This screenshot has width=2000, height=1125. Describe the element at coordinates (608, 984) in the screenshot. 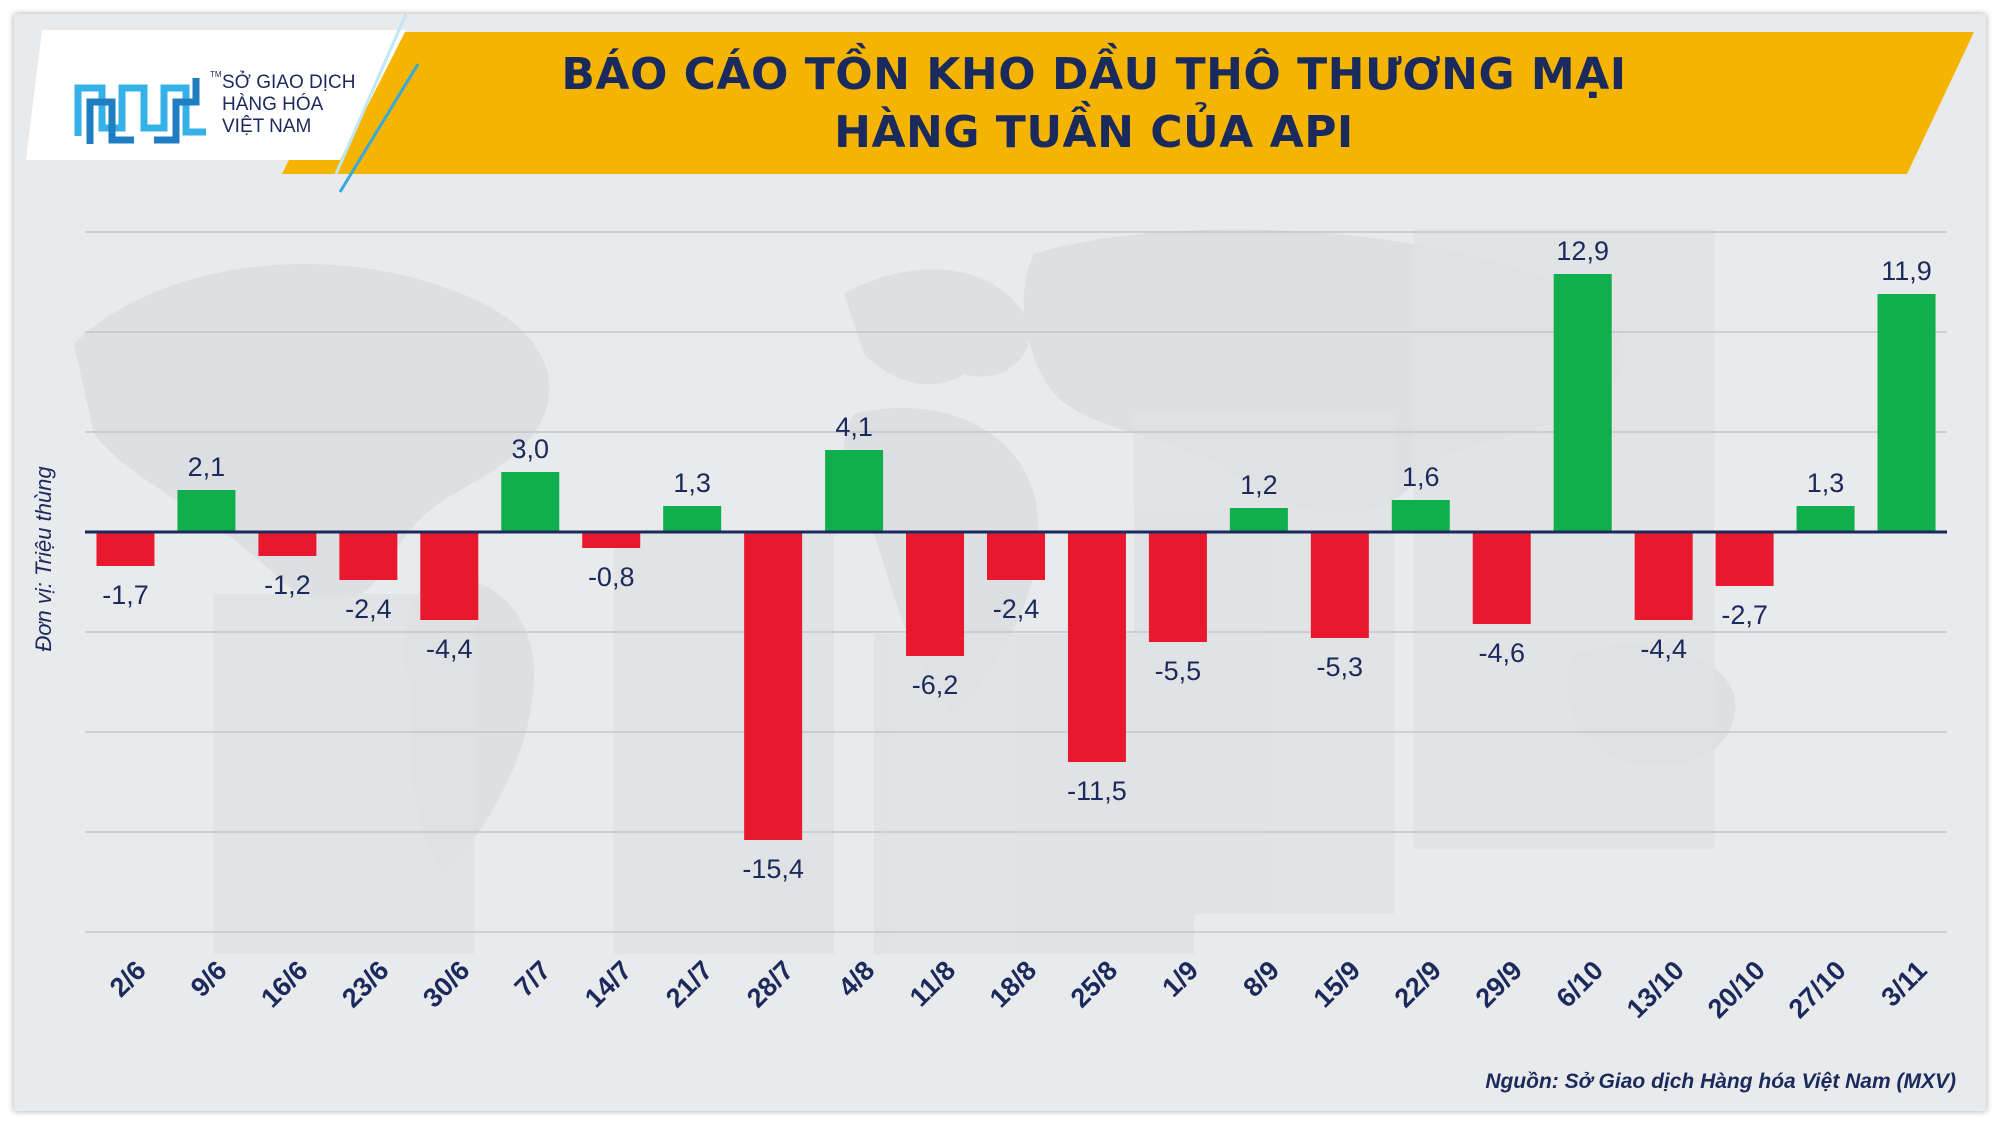

I see `tick-label: 14/7` at that location.